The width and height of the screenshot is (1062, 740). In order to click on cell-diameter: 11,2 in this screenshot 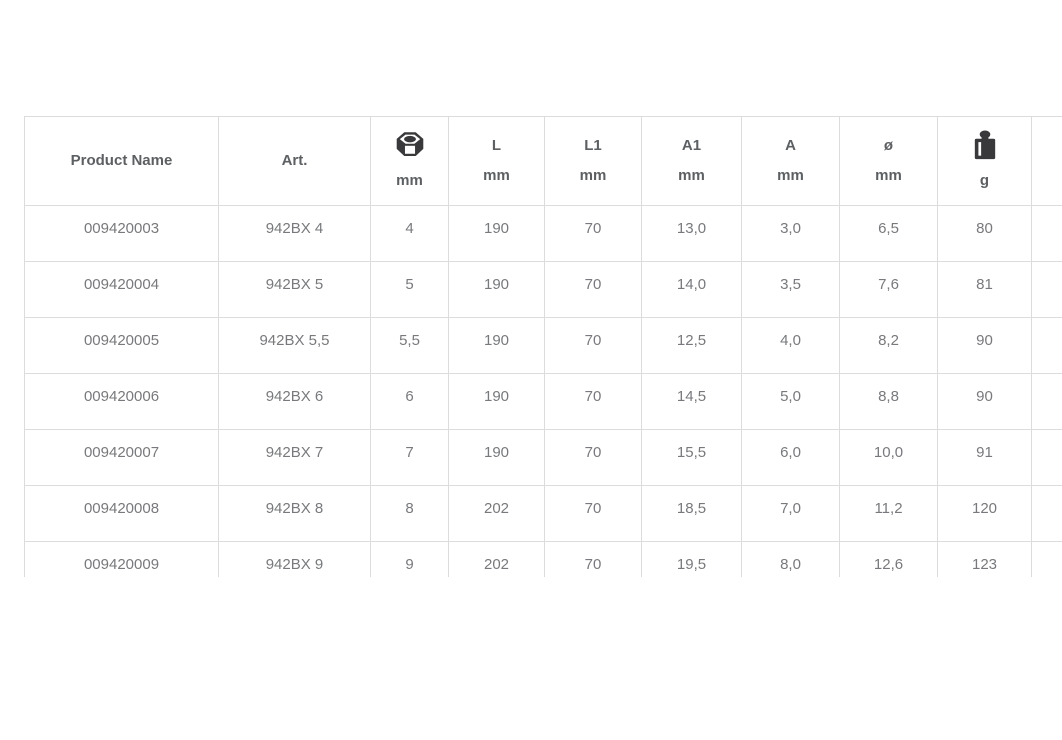, I will do `click(888, 513)`.